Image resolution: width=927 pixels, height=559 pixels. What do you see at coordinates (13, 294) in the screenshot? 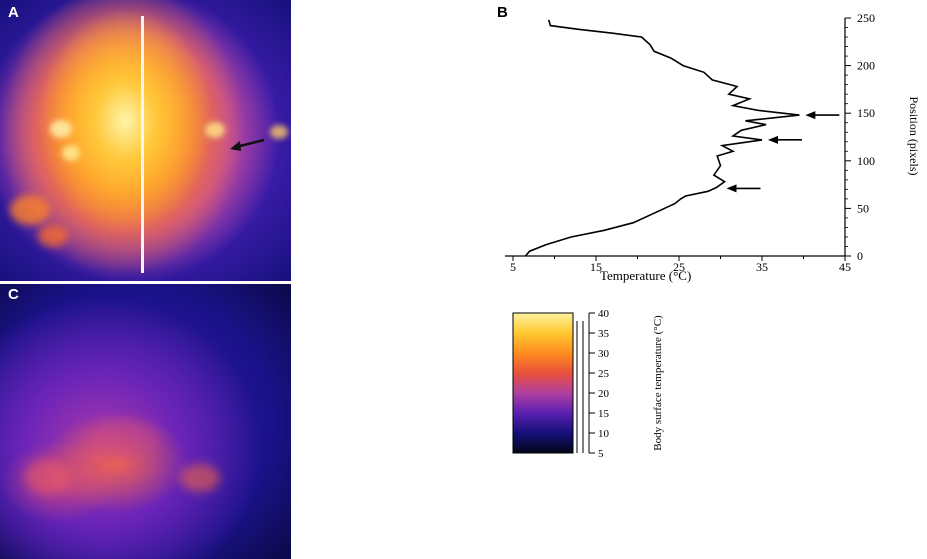
I see `panel-label-c: C` at bounding box center [13, 294].